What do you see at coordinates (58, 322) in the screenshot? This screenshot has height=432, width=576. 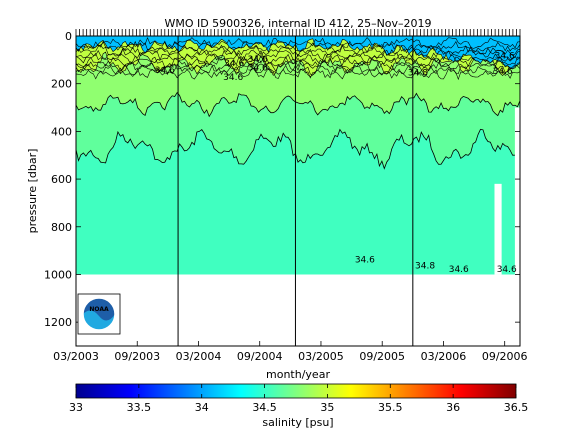 I see `y-tick-label: 1200` at bounding box center [58, 322].